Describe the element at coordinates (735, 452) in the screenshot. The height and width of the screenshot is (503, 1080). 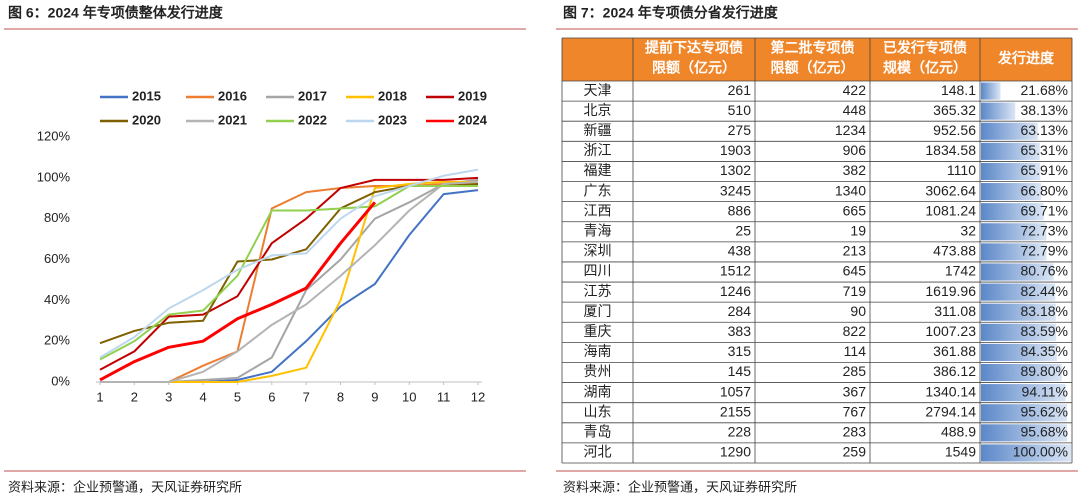
I see `cell: 1290` at that location.